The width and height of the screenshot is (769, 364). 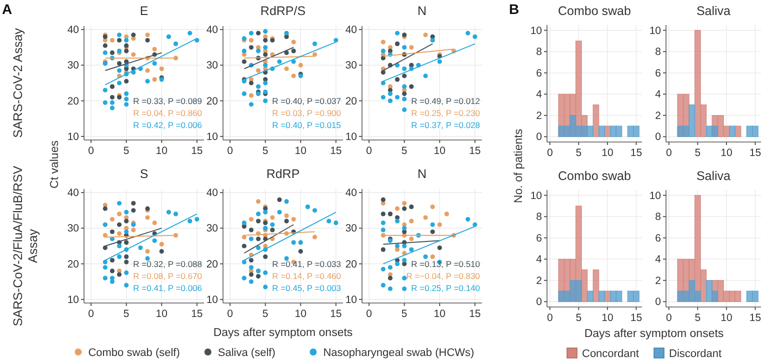 I want to click on text: SARS-CoV-2/FluA/FluB/RSV Assay, so click(x=25, y=245).